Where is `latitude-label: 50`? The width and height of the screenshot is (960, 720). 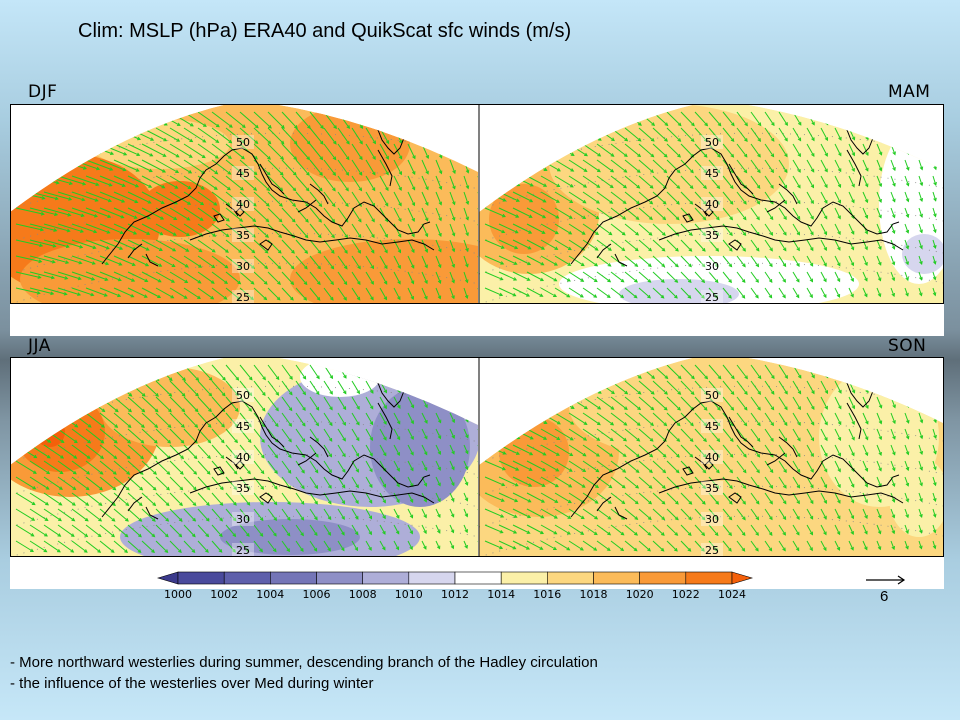 latitude-label: 50 is located at coordinates (243, 395).